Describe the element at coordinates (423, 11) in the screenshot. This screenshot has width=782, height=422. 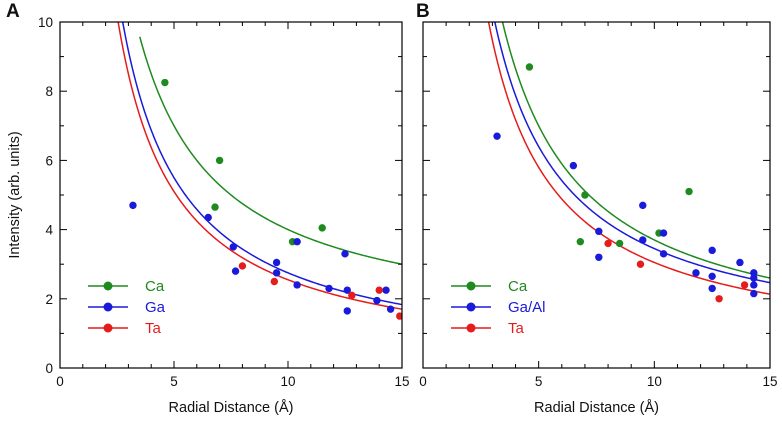
I see `panel-letter: B` at that location.